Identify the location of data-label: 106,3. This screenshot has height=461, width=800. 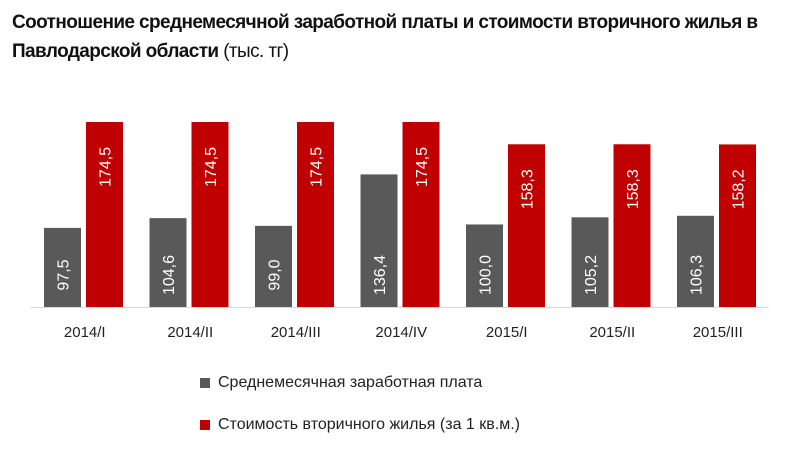
(697, 275).